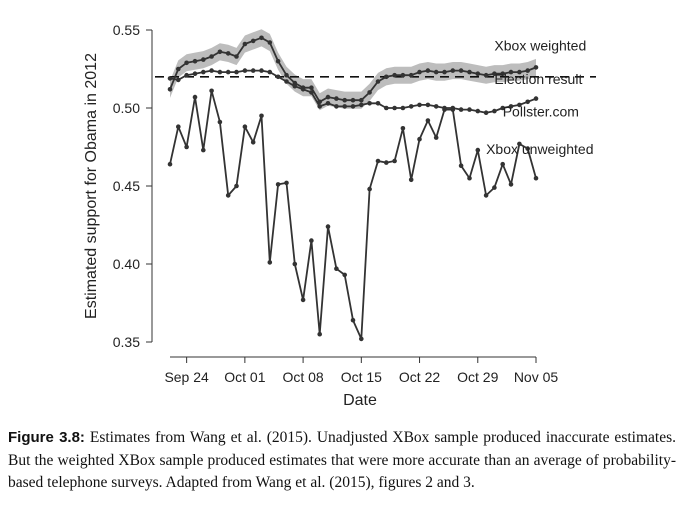 The width and height of the screenshot is (683, 518). What do you see at coordinates (46, 437) in the screenshot?
I see `caption-label: Figure 3.8:` at bounding box center [46, 437].